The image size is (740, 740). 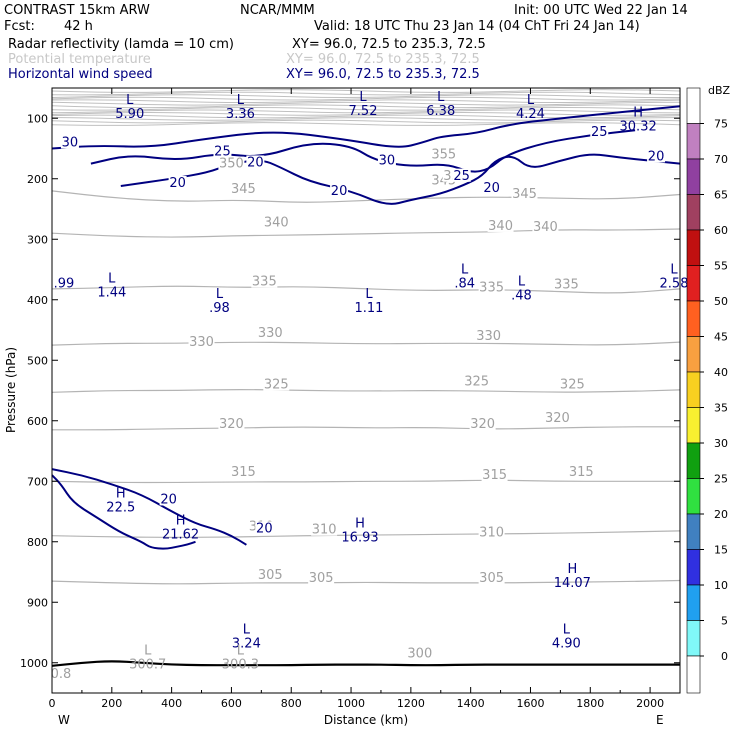 I want to click on init-time: Init: 00 UTC Wed 22 Jan 14, so click(x=601, y=10).